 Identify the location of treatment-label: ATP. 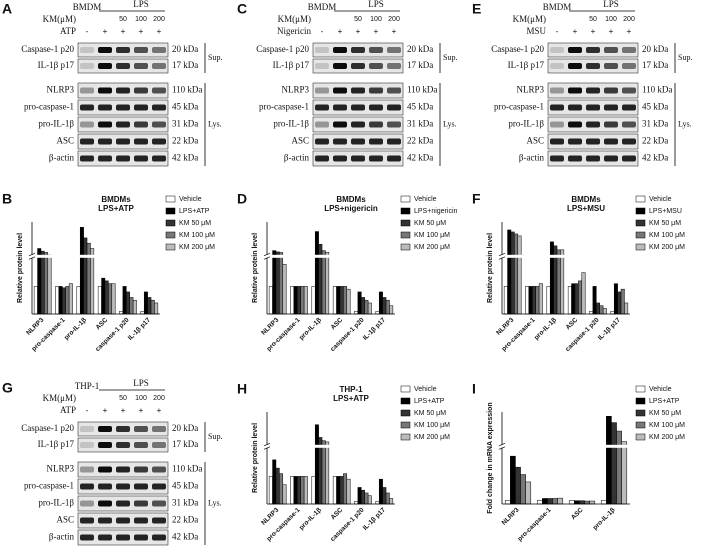
(68, 410).